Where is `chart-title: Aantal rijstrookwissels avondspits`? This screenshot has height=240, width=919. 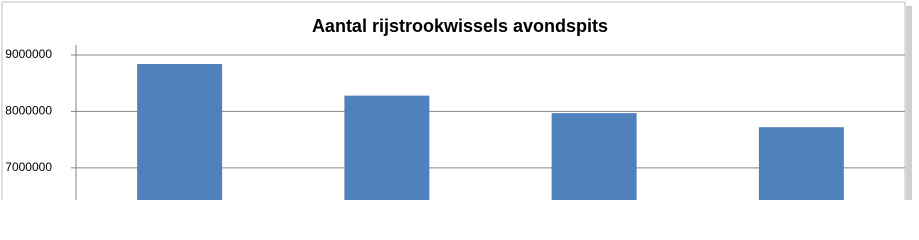 chart-title: Aantal rijstrookwissels avondspits is located at coordinates (460, 26).